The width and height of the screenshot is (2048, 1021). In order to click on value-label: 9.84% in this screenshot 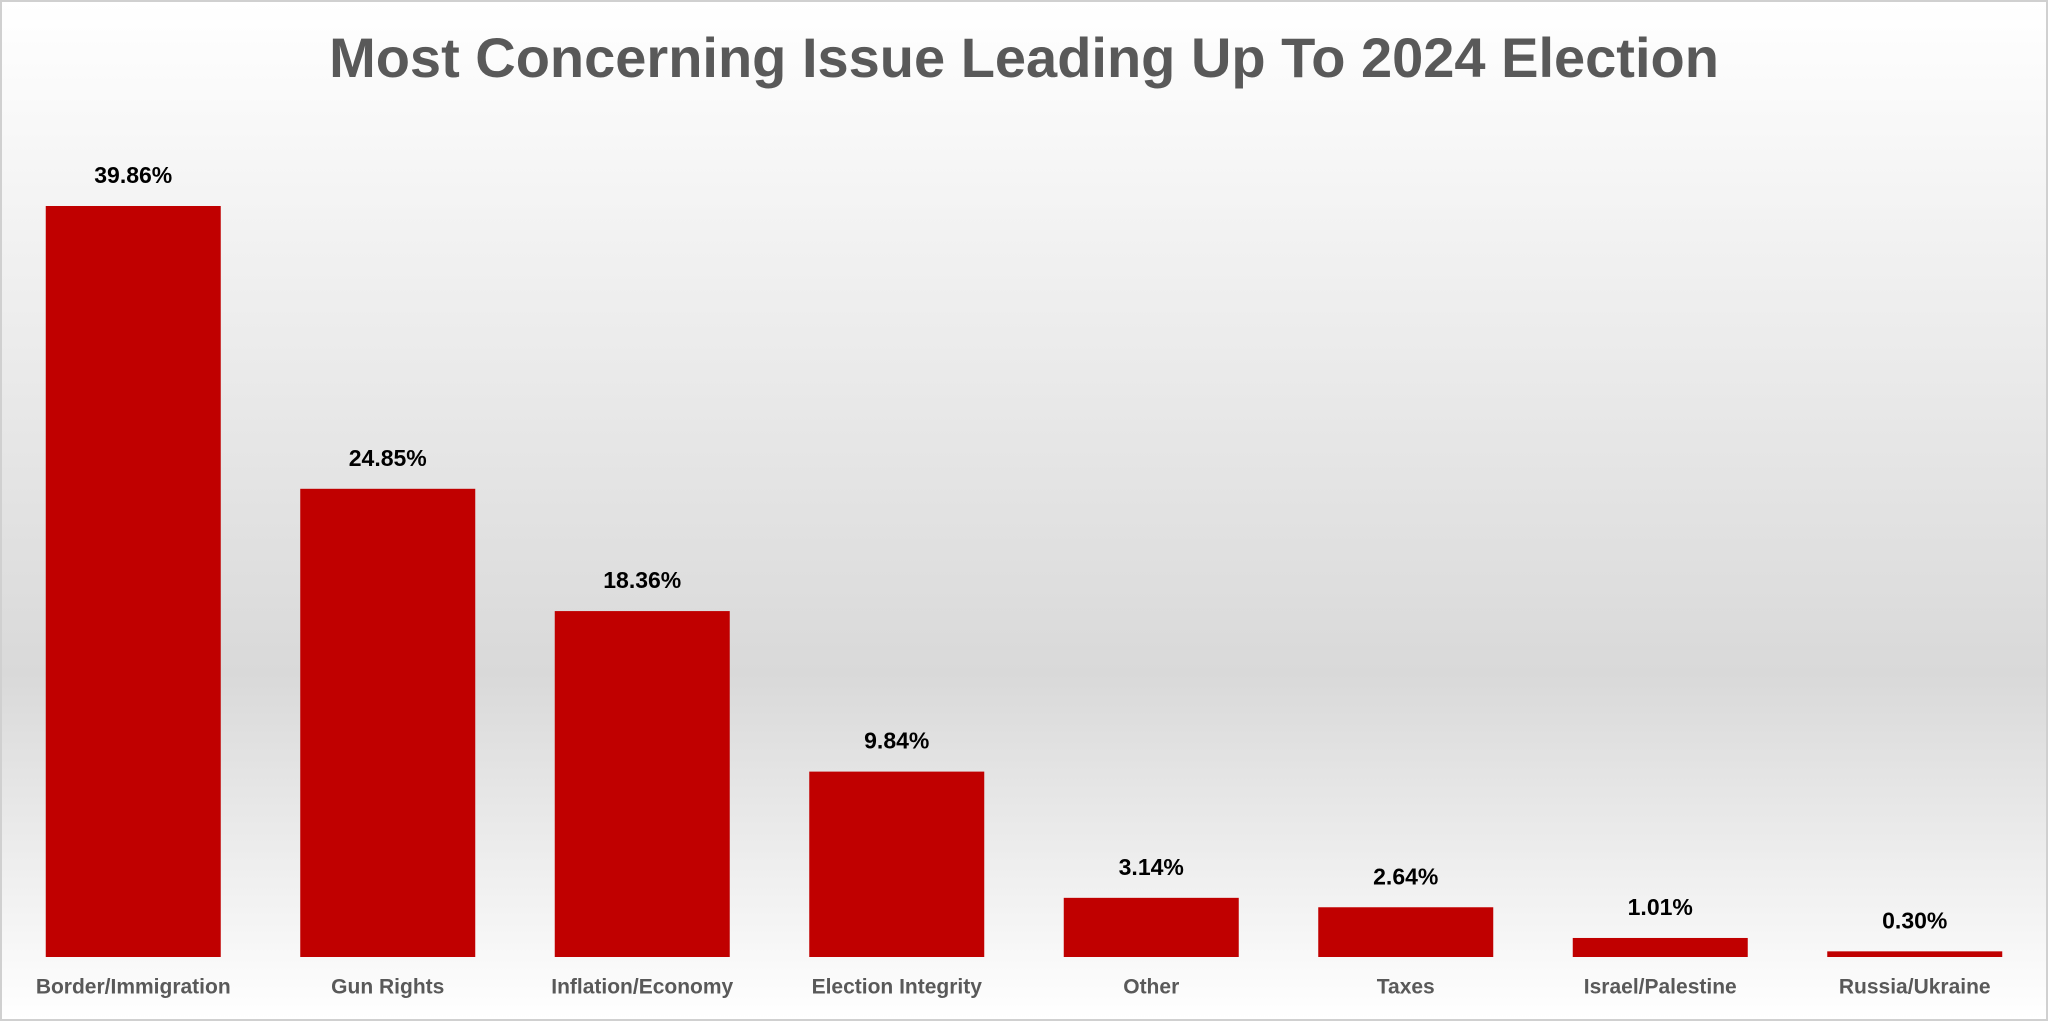, I will do `click(896, 741)`.